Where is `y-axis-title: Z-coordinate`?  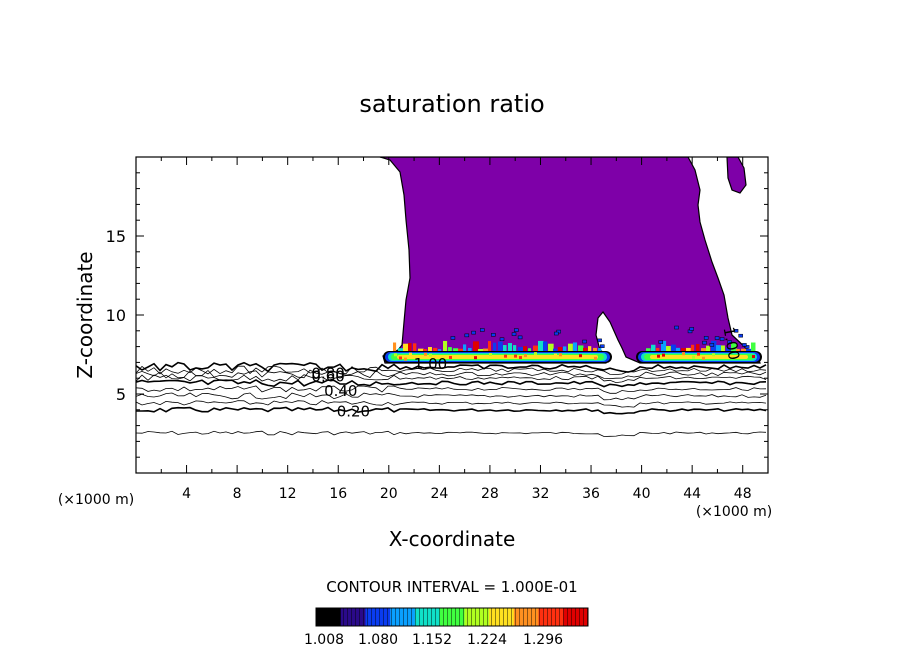
y-axis-title: Z-coordinate is located at coordinates (85, 314).